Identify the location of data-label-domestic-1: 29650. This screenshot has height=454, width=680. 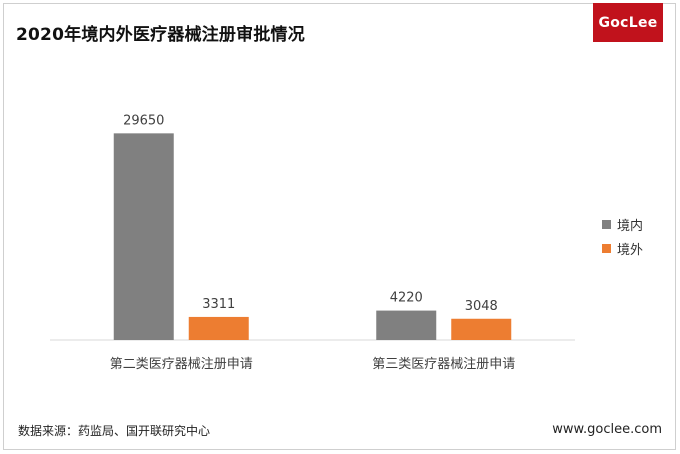
(143, 120).